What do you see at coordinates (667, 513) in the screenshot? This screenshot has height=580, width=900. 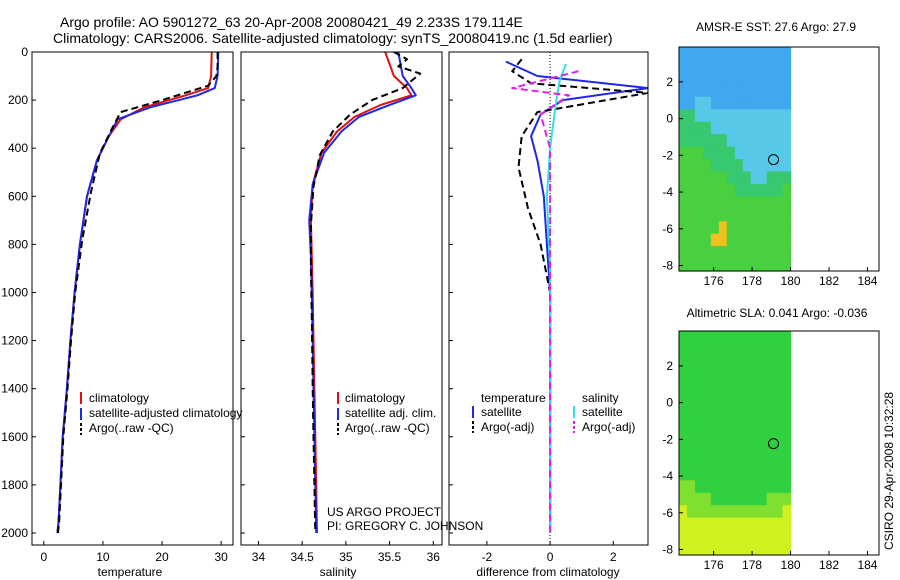 I see `map-y-tick-label: -6` at bounding box center [667, 513].